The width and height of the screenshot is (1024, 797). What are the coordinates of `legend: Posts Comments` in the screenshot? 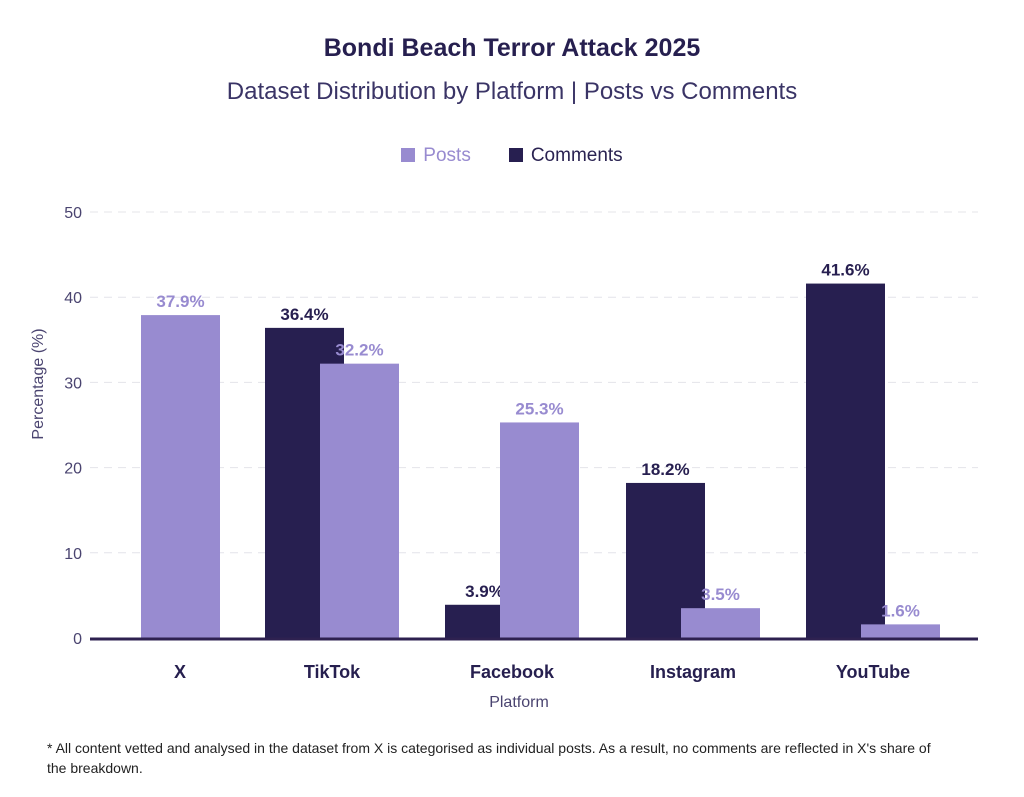 It's located at (512, 156).